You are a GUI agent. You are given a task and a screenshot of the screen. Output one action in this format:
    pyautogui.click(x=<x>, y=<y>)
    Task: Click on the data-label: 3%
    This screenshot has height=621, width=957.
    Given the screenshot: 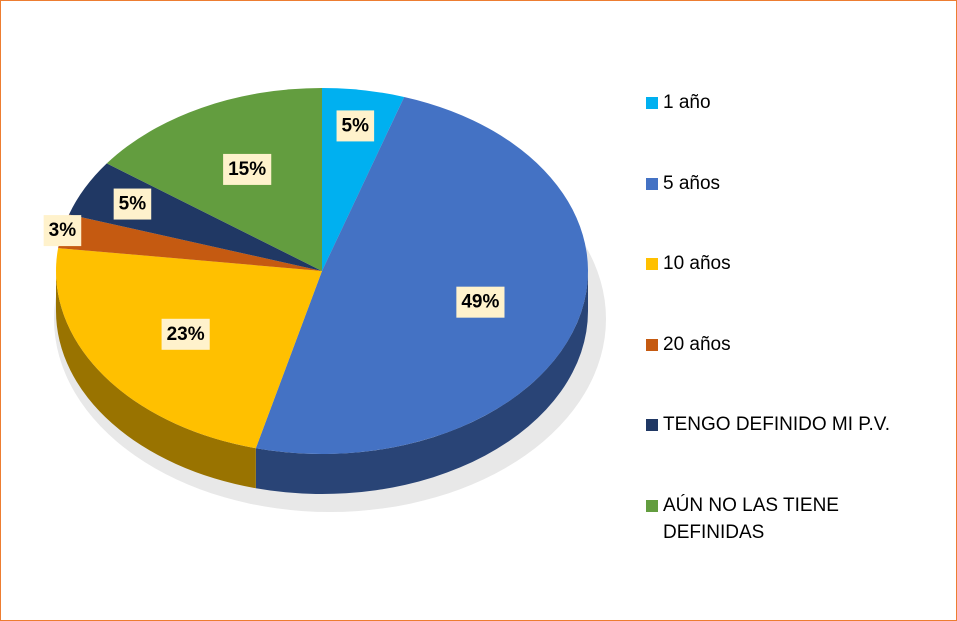 What is the action you would take?
    pyautogui.click(x=63, y=230)
    